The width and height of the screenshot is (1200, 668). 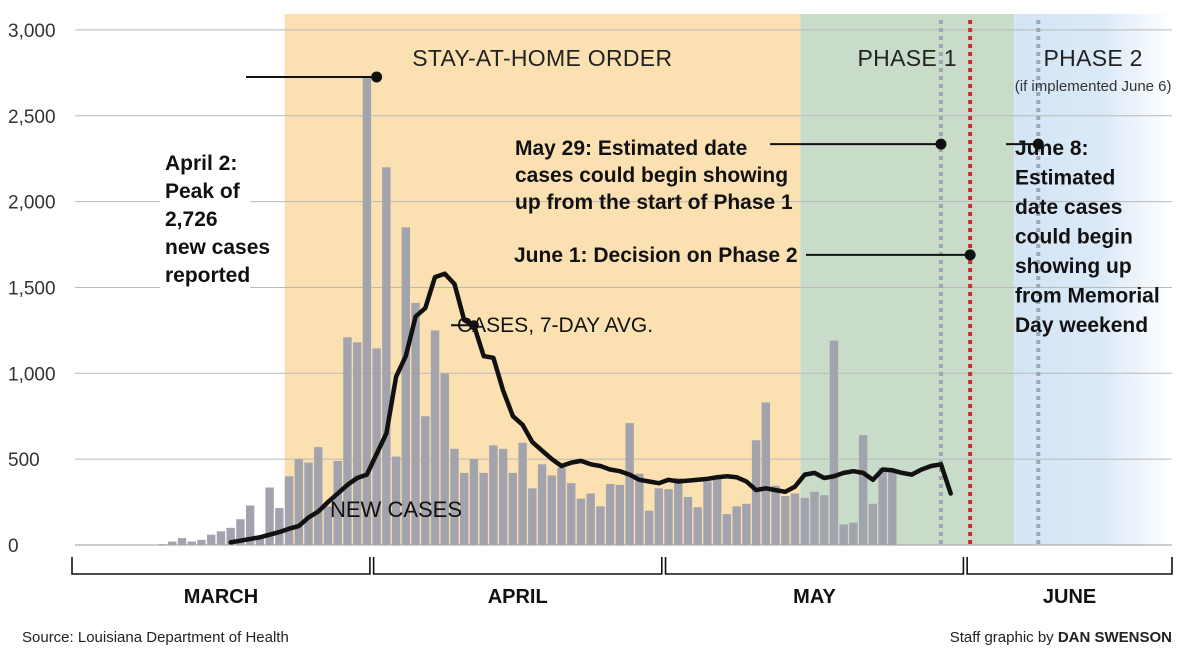 I want to click on annotation-line: cases could begin showing, so click(x=651, y=175).